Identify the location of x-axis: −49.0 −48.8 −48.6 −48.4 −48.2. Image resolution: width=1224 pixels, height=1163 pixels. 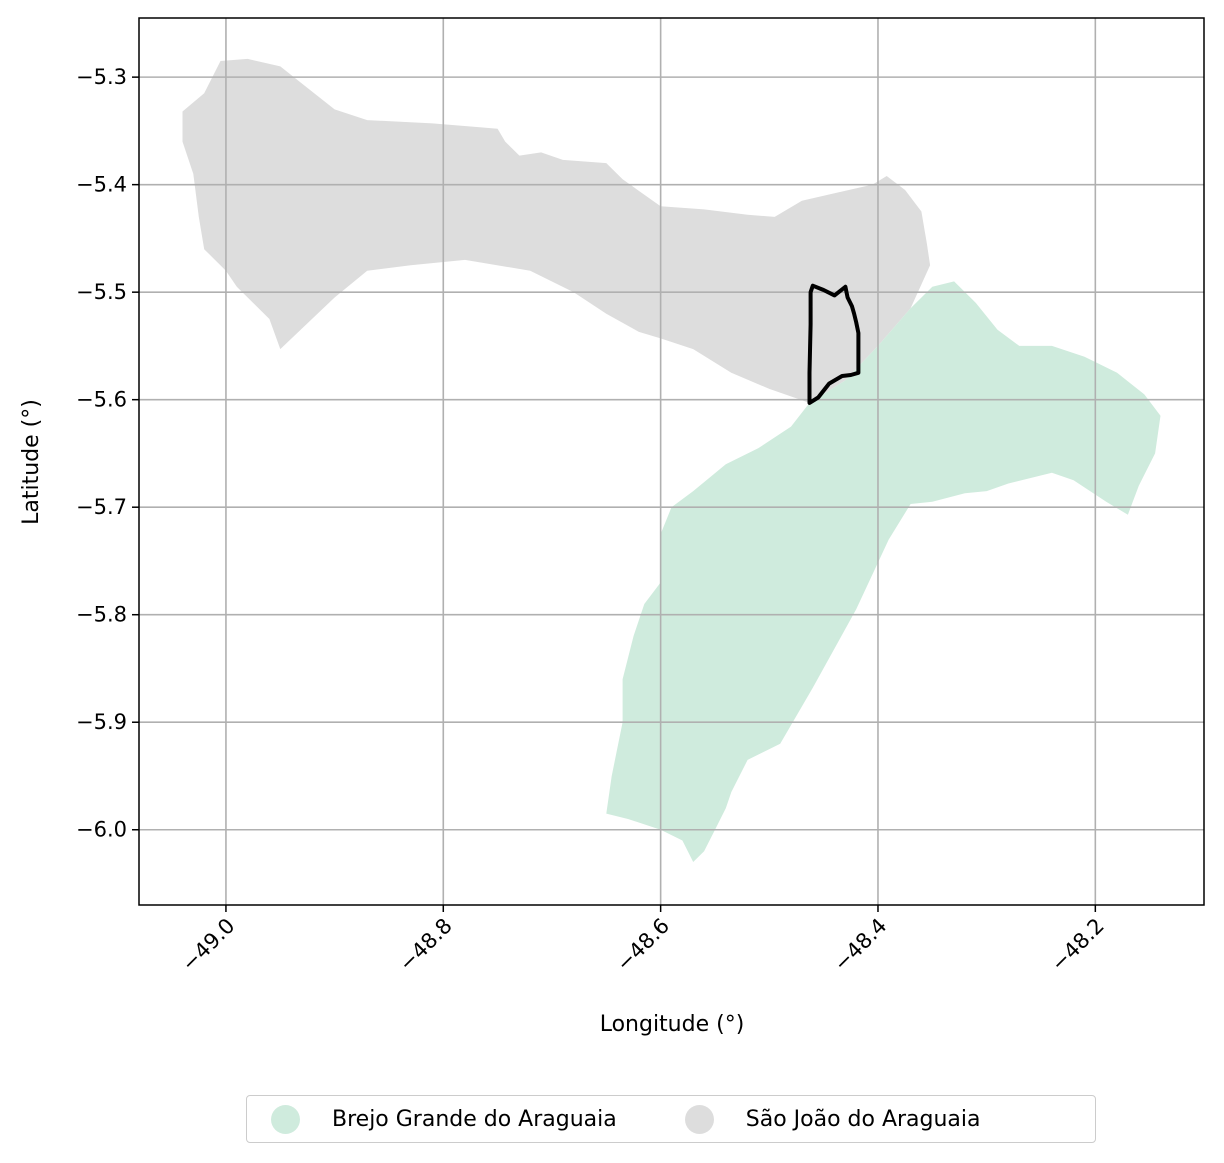
(643, 940).